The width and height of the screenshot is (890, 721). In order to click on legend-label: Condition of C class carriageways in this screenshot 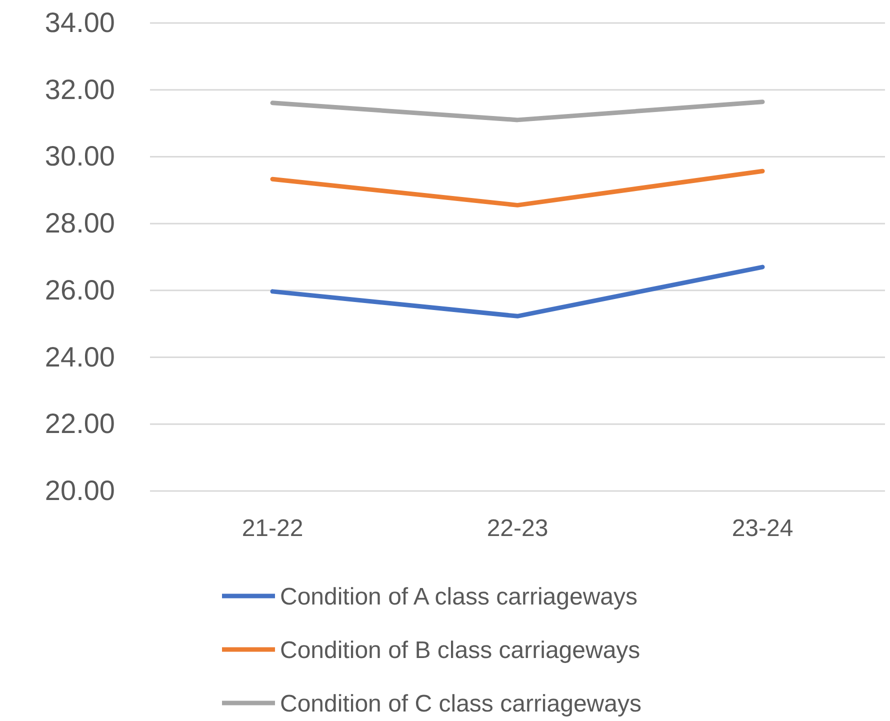, I will do `click(461, 704)`.